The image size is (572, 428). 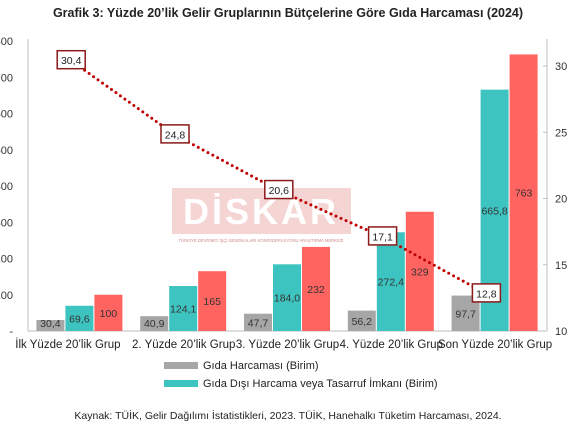 What do you see at coordinates (561, 266) in the screenshot?
I see `right-tick-label: 15` at bounding box center [561, 266].